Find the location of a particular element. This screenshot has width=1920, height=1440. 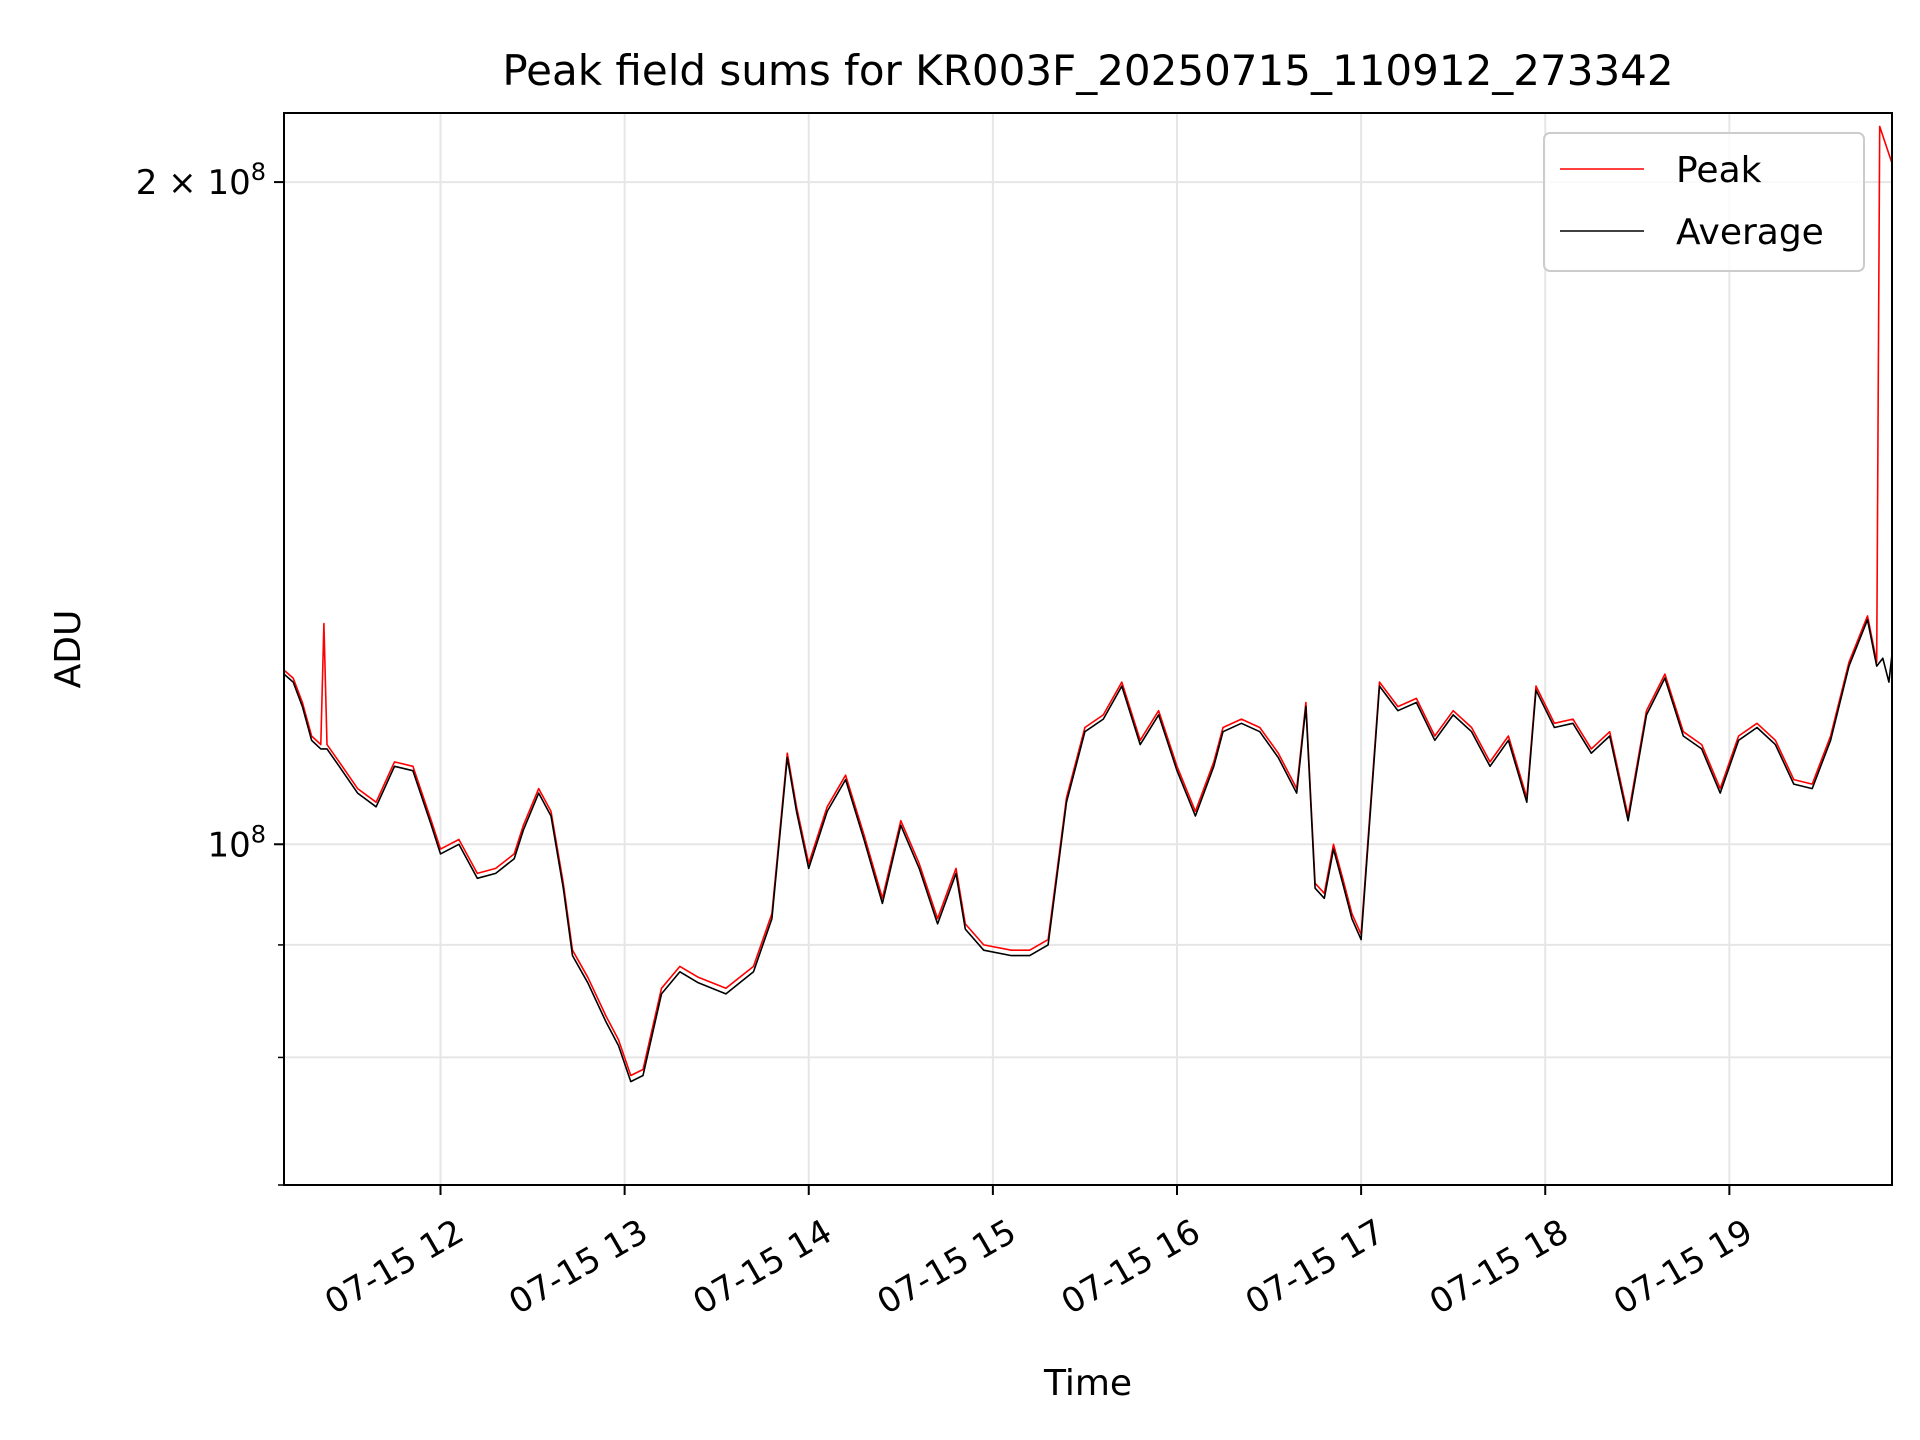

y-tick-label: 108 is located at coordinates (236, 842).